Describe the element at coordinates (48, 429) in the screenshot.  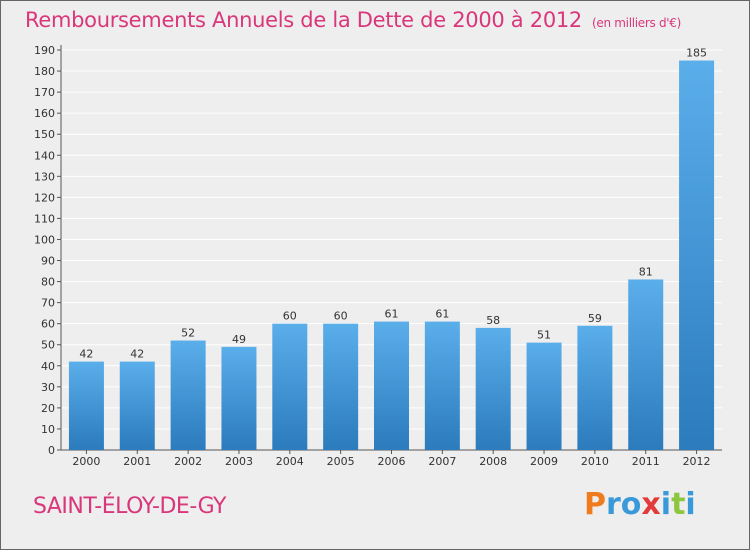
I see `y-tick-label: 10` at that location.